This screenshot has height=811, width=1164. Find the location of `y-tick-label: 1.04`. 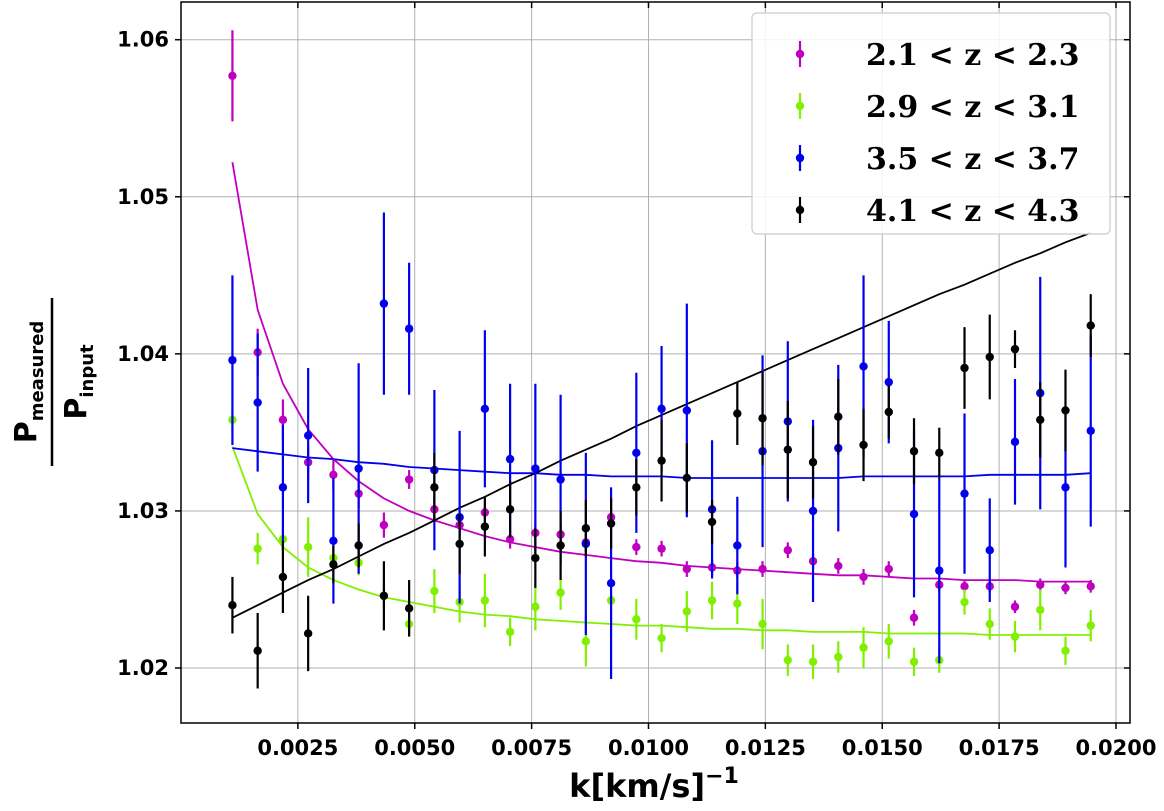

y-tick-label: 1.04 is located at coordinates (143, 354).